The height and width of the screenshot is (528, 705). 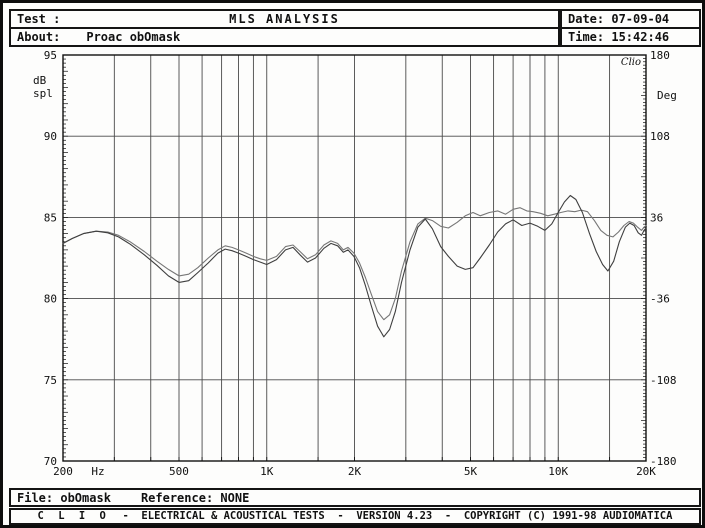 I want to click on freq-tick-label: 2K, so click(x=355, y=471).